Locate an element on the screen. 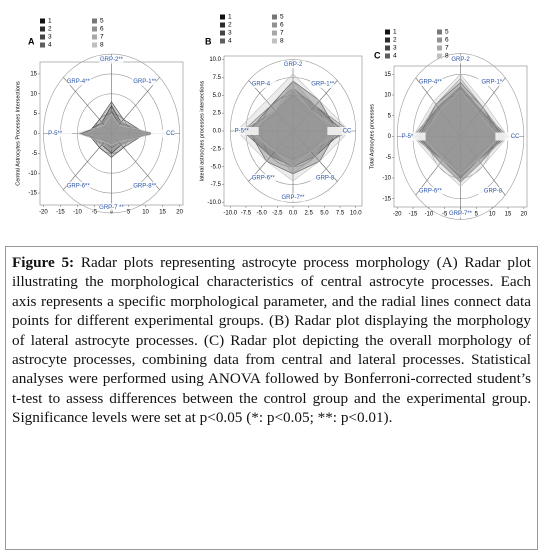 The image size is (541, 560). y-tick-label: 5.0 is located at coordinates (217, 96).